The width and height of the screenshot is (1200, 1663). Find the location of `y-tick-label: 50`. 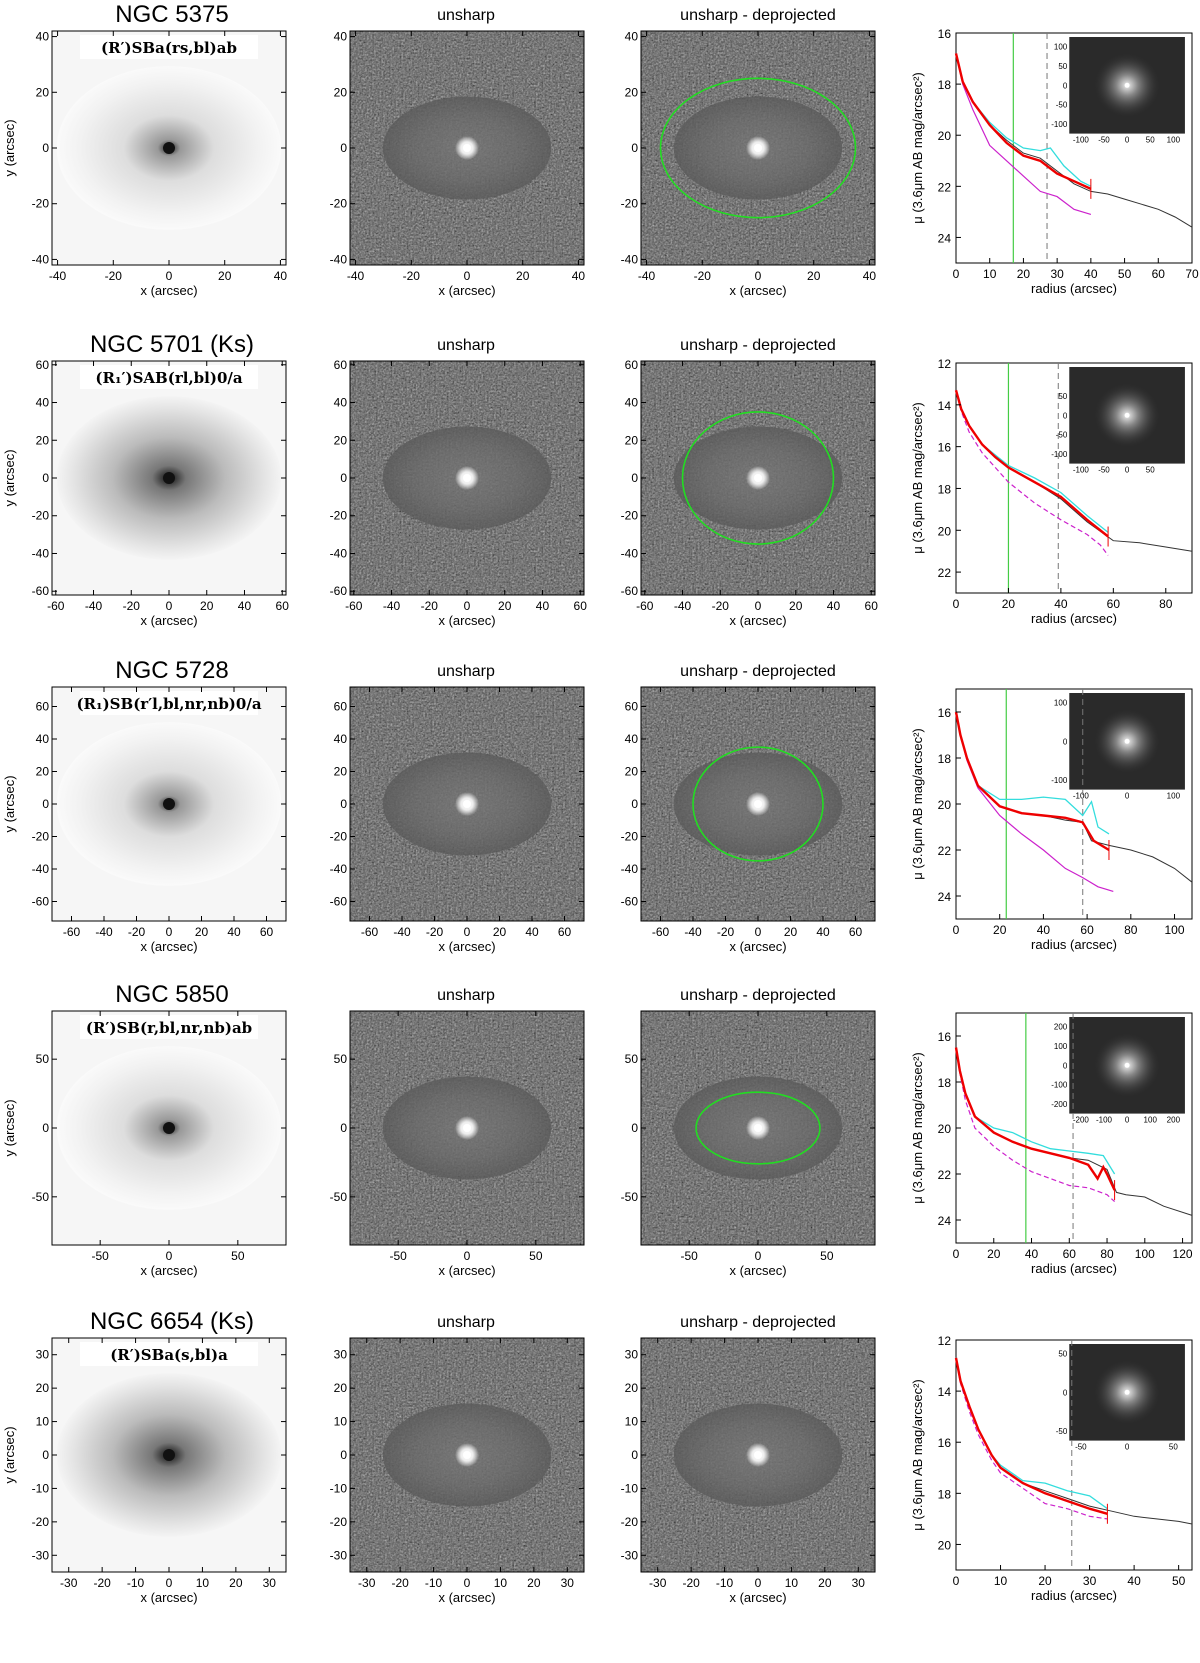

y-tick-label: 50 is located at coordinates (43, 1059).